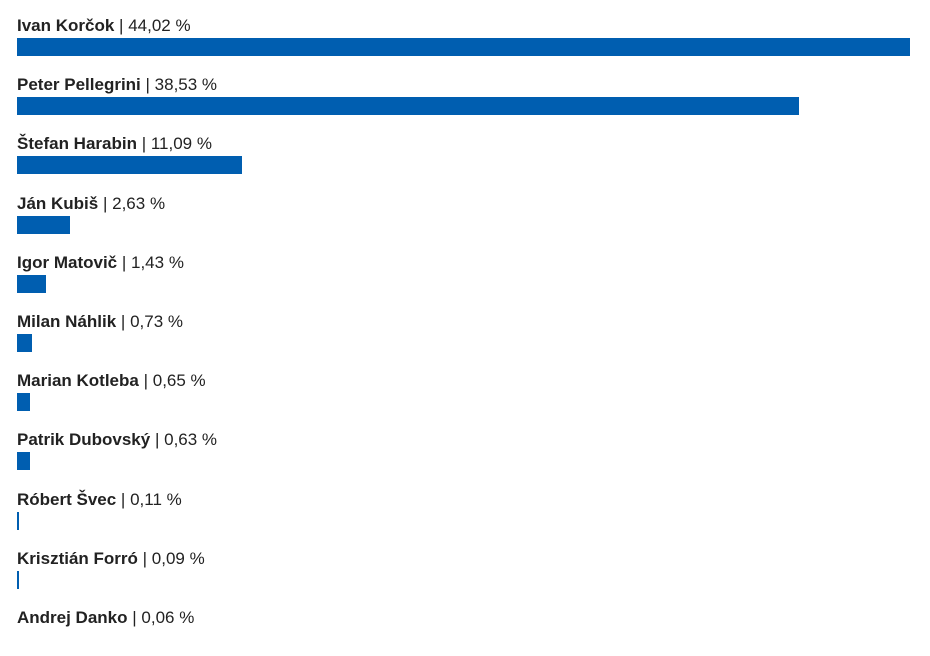  What do you see at coordinates (77, 144) in the screenshot?
I see `candidate-name: Štefan Harabin` at bounding box center [77, 144].